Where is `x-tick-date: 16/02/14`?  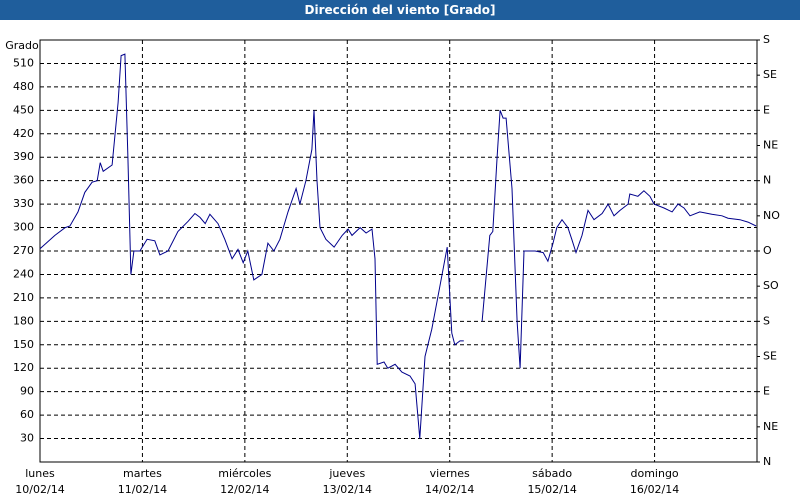
x-tick-date: 16/02/14 is located at coordinates (654, 489).